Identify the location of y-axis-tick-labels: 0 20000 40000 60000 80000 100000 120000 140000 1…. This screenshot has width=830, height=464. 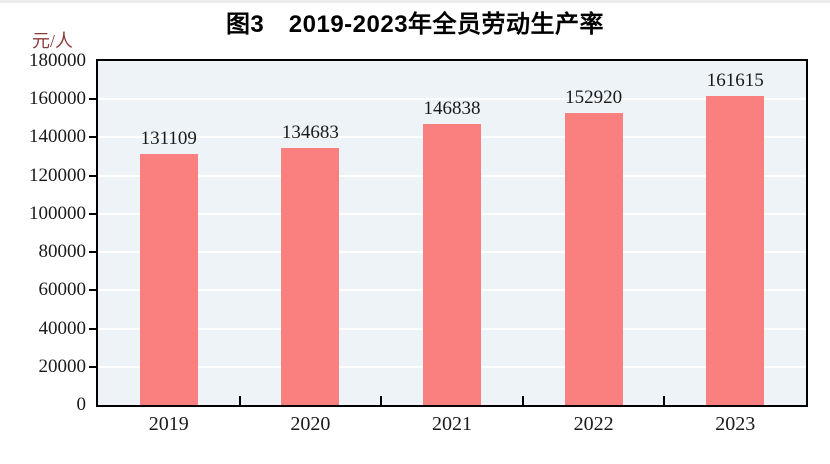
(43, 232).